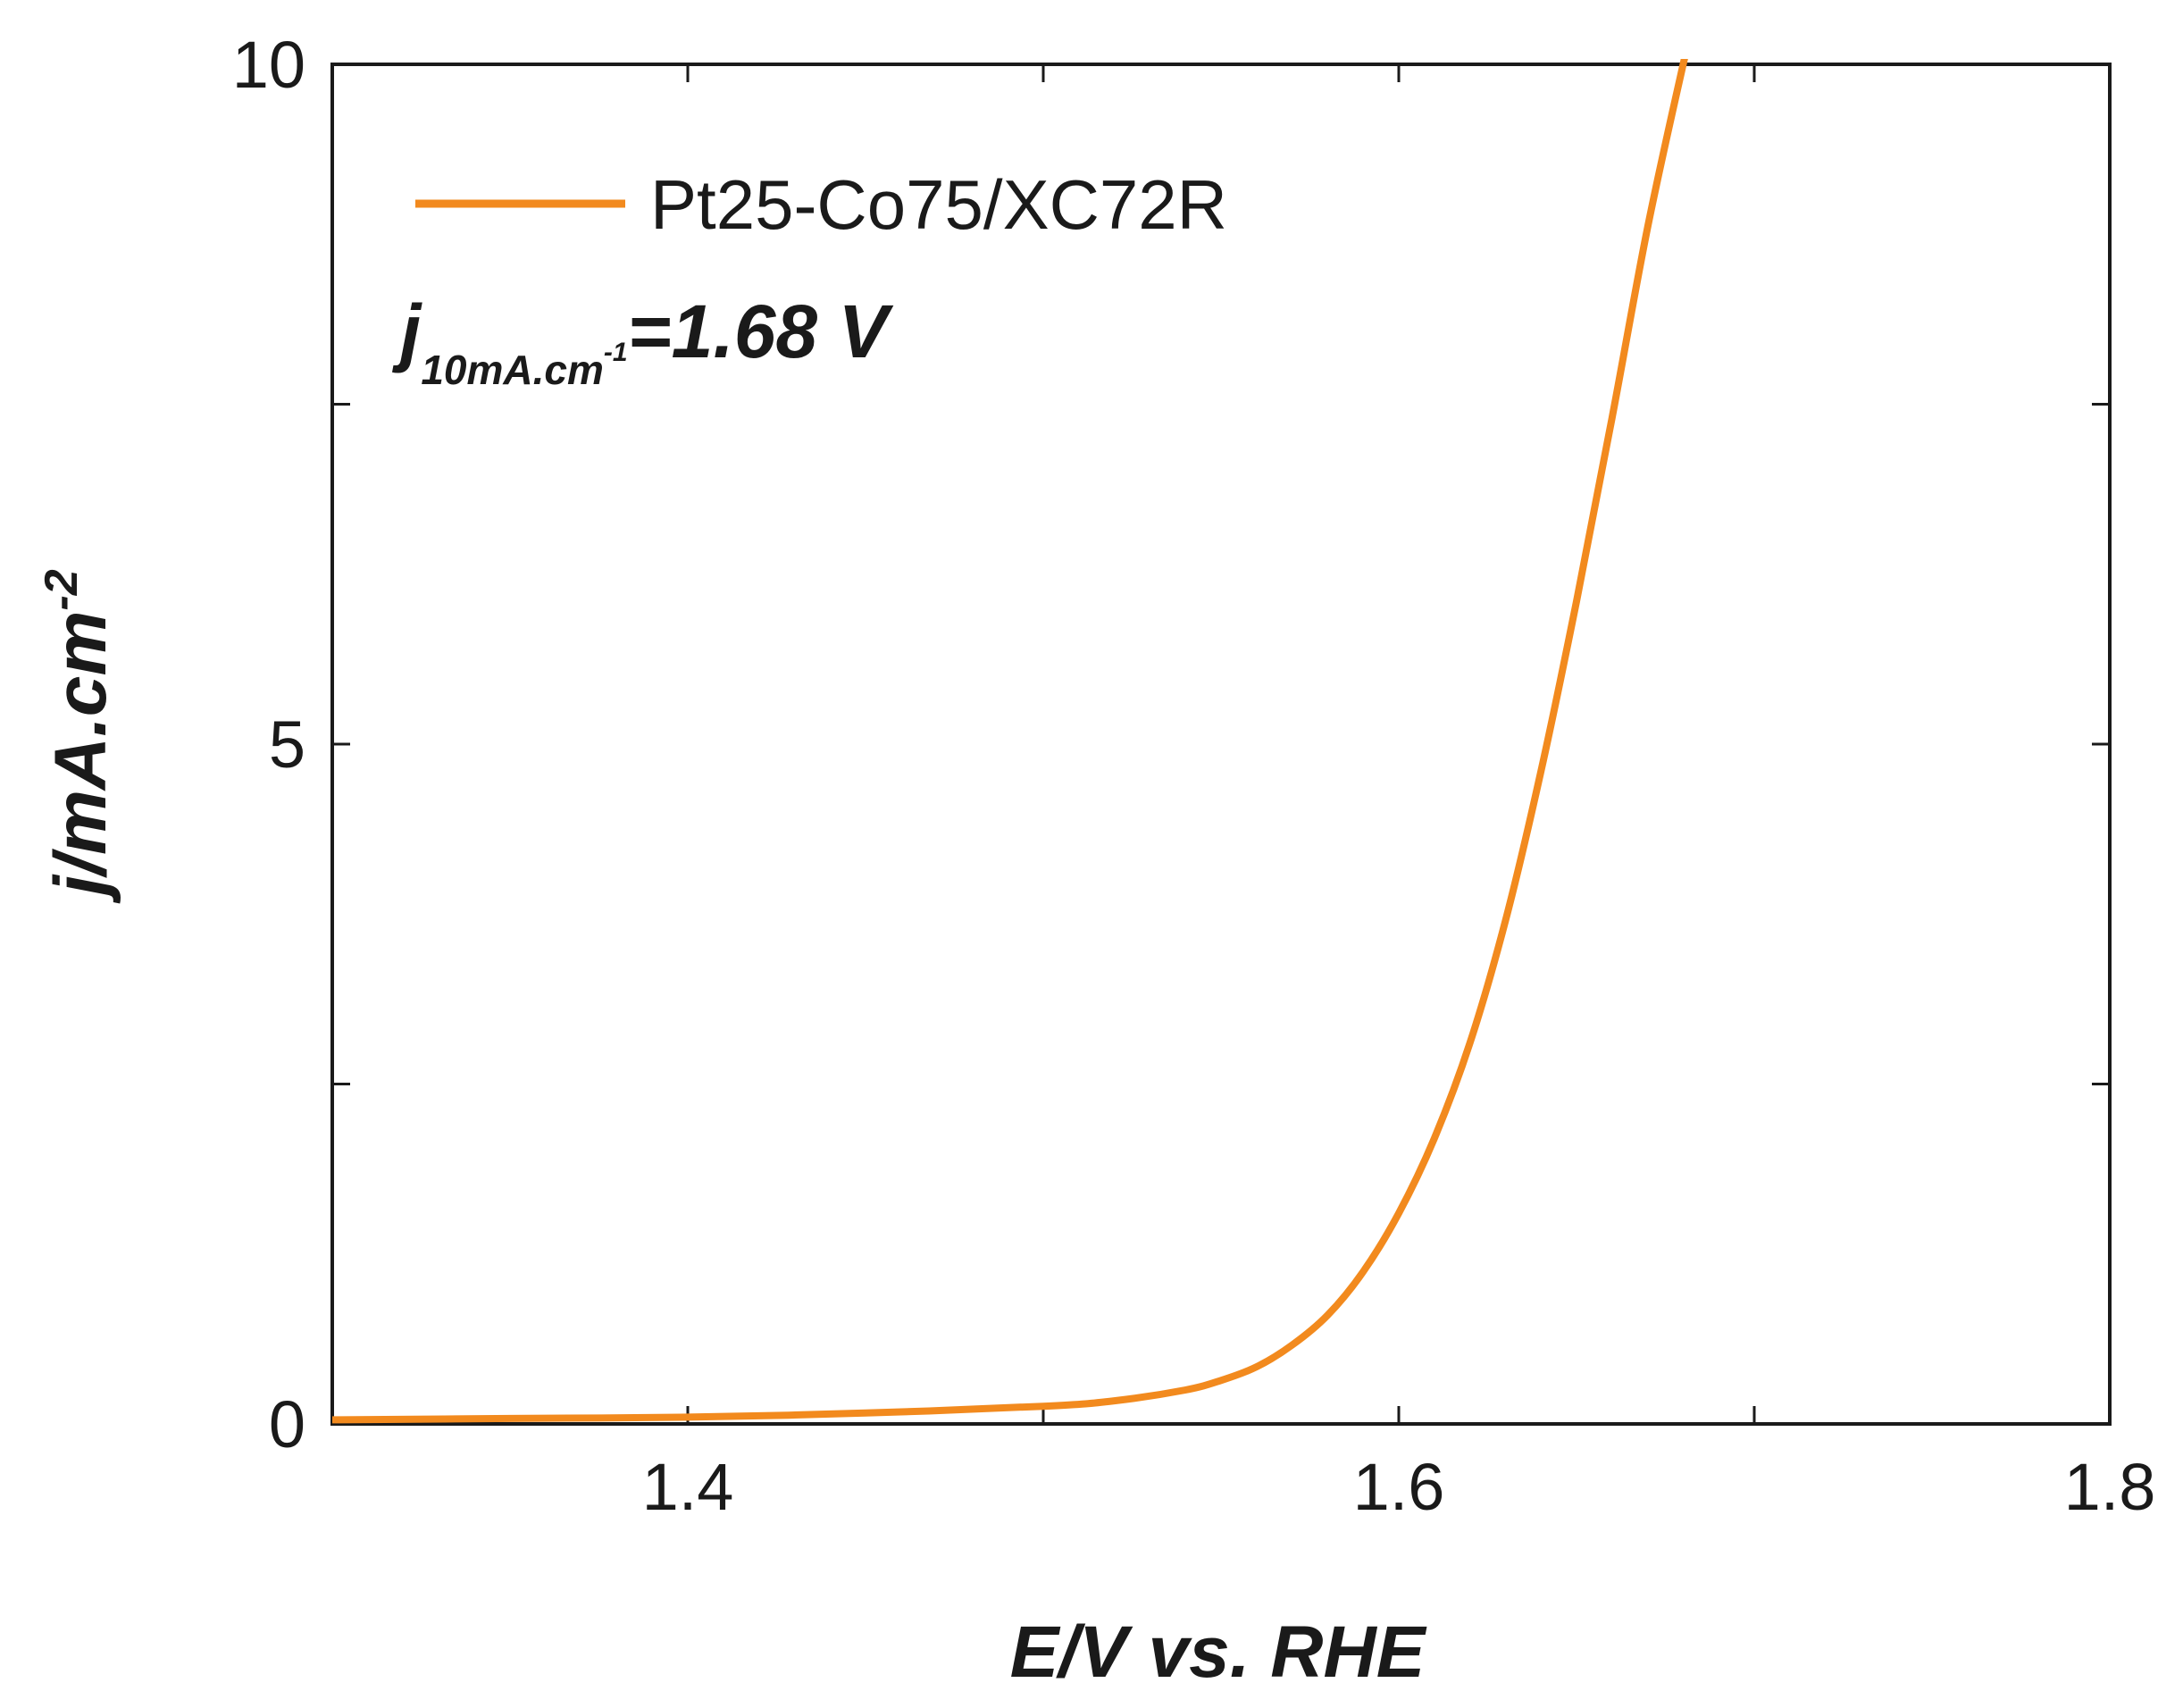  I want to click on legend-label: Pt25-Co75/XC72R, so click(938, 204).